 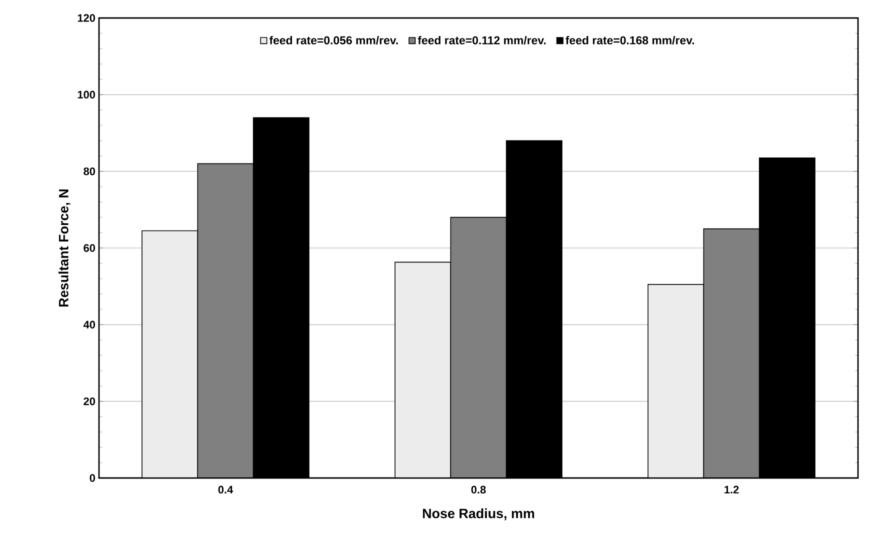 What do you see at coordinates (90, 401) in the screenshot?
I see `y-tick-label: 20` at bounding box center [90, 401].